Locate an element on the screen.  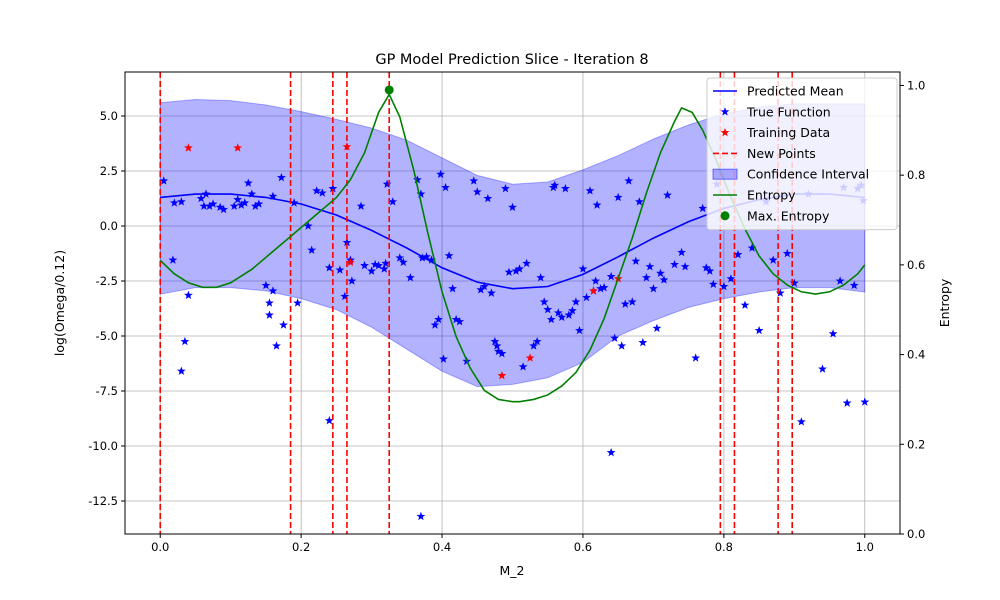
legend-training-data-swatch is located at coordinates (725, 132).